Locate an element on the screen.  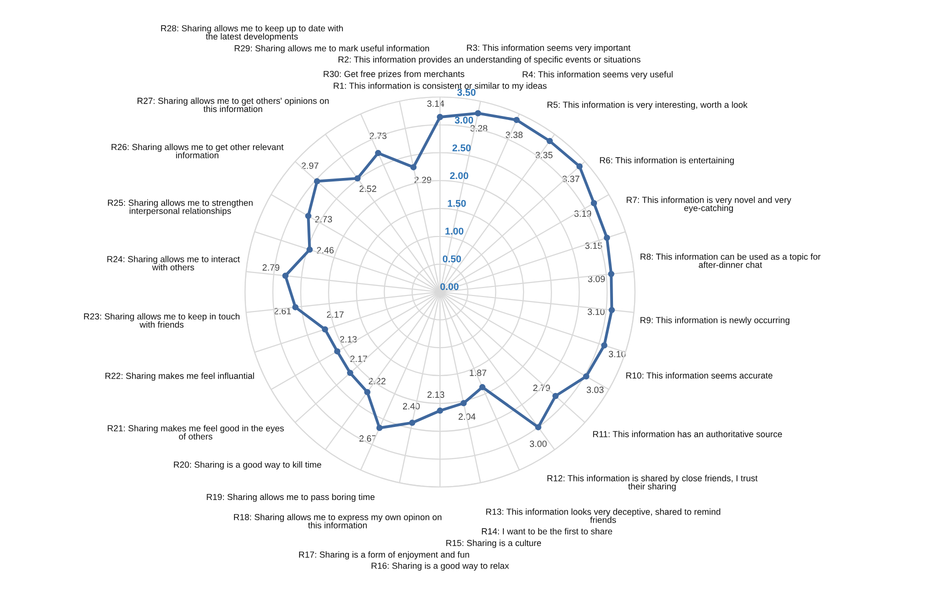
spoke-label: R11: This information has an authoritative source is located at coordinates (687, 434).